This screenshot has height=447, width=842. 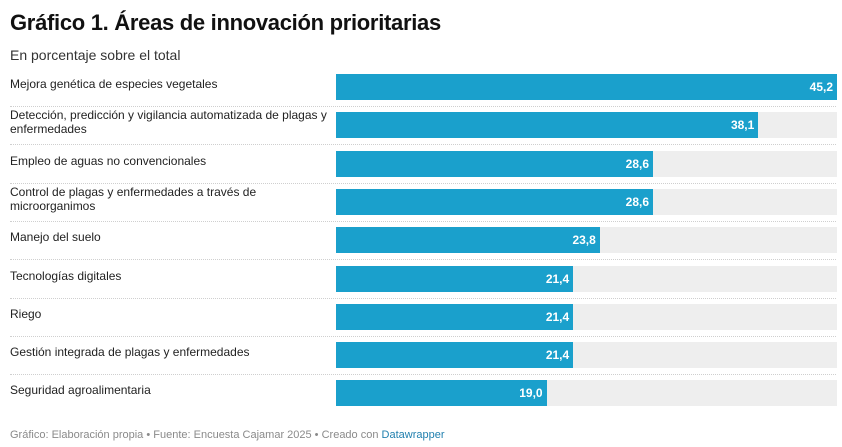 What do you see at coordinates (821, 87) in the screenshot?
I see `bar-value-label: 45,2` at bounding box center [821, 87].